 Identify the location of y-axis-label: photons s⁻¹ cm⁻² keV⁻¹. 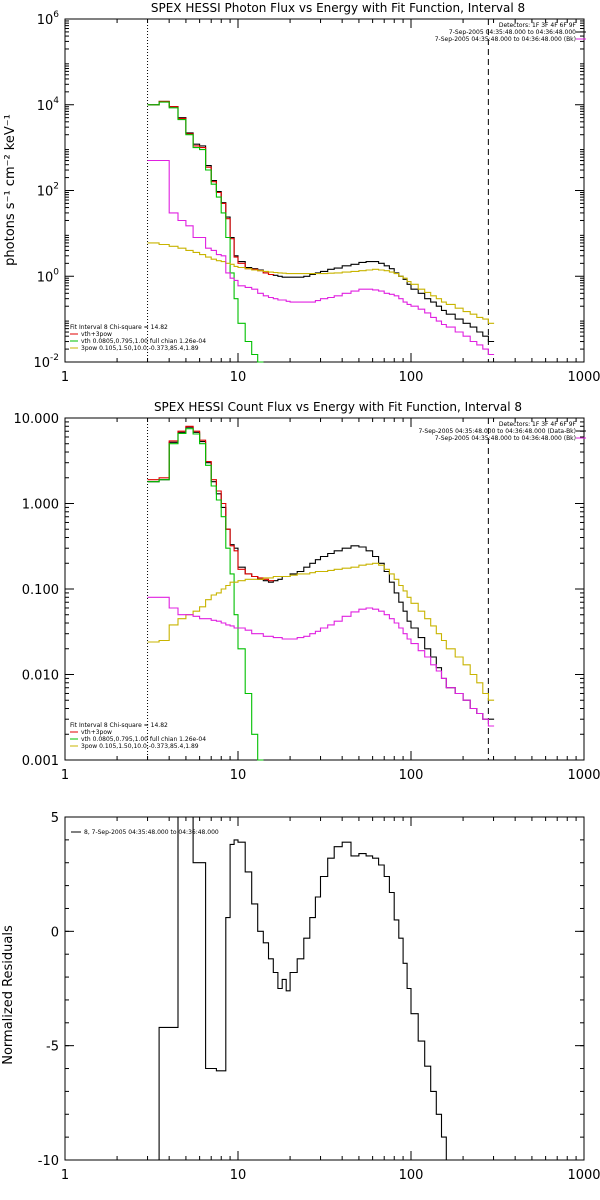
(10, 190).